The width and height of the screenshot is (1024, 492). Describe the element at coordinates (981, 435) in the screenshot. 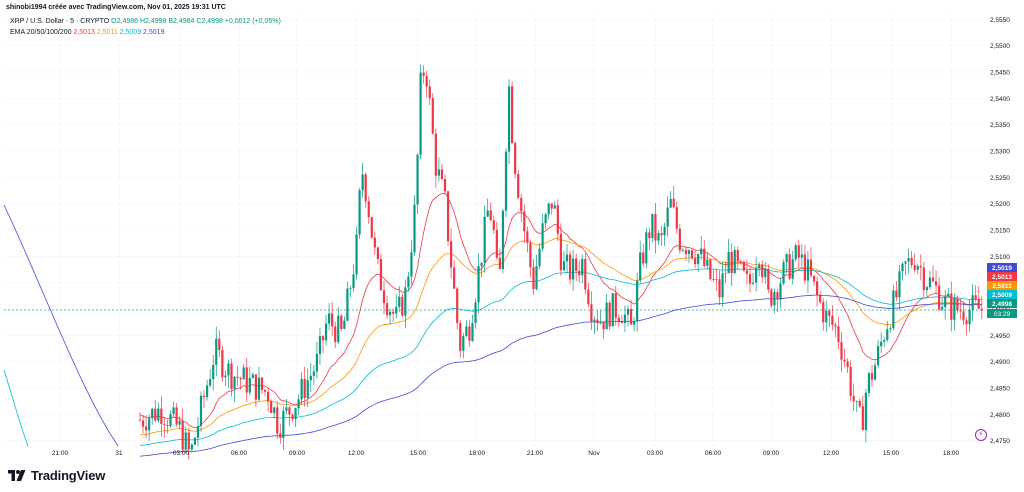

I see `lightning-icon: ⚡` at that location.